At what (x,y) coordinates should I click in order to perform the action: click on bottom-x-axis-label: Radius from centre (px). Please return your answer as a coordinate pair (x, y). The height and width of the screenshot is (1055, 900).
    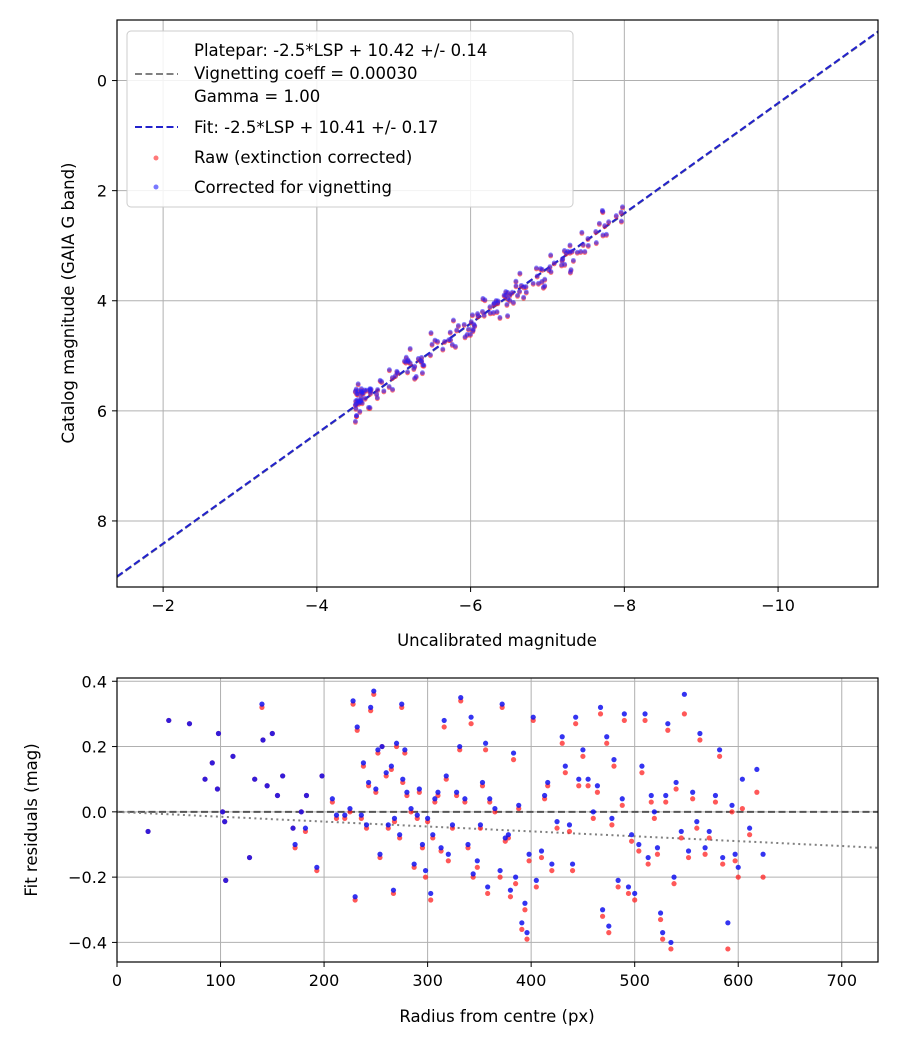
    Looking at the image, I should click on (496, 1016).